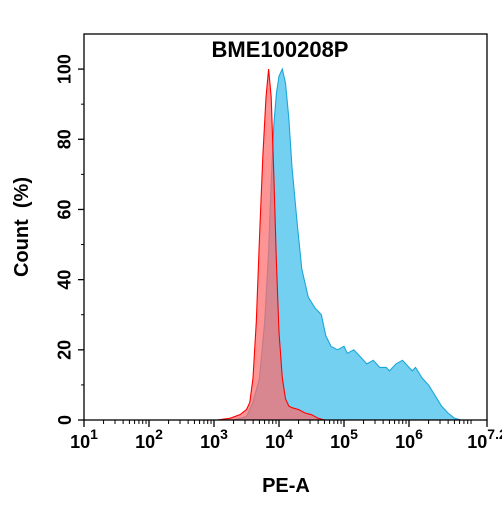 The height and width of the screenshot is (505, 502). I want to click on y-tick-label: 80, so click(65, 139).